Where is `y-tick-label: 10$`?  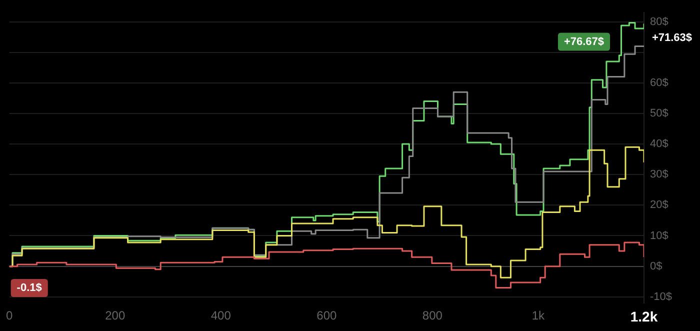
y-tick-label: 10$ is located at coordinates (659, 236).